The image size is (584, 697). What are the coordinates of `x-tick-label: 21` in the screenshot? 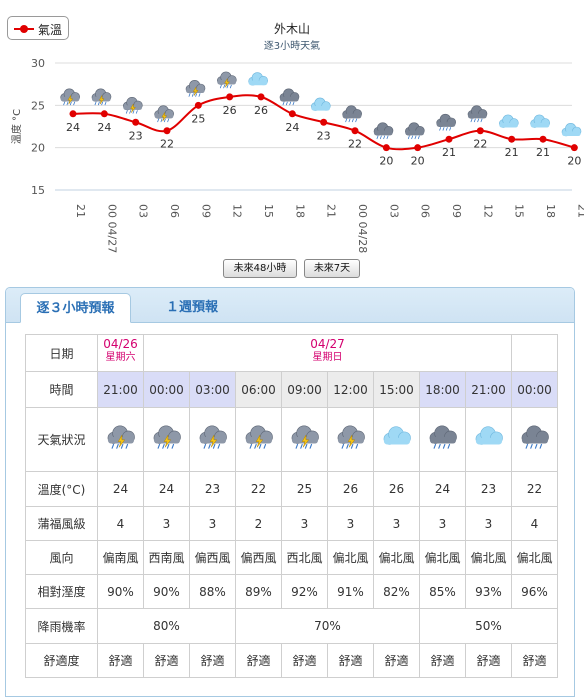 It's located at (80, 211).